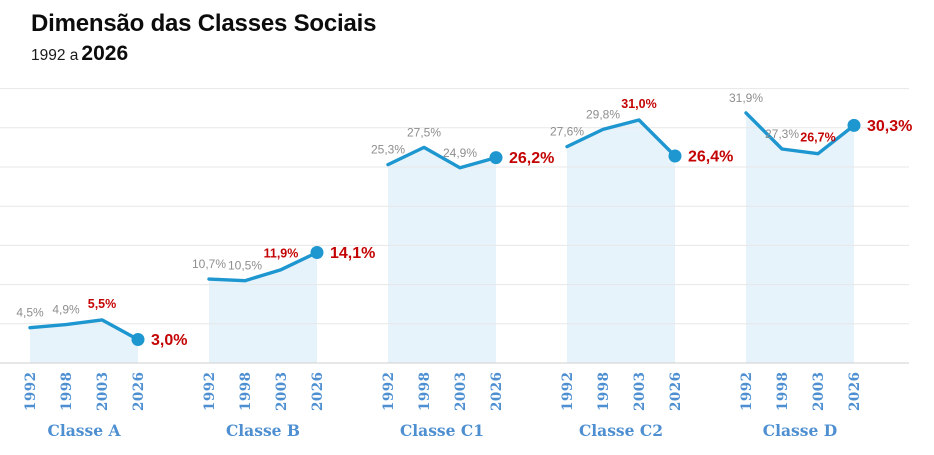  I want to click on year-tick-classe-c1-2003: 2003, so click(461, 391).